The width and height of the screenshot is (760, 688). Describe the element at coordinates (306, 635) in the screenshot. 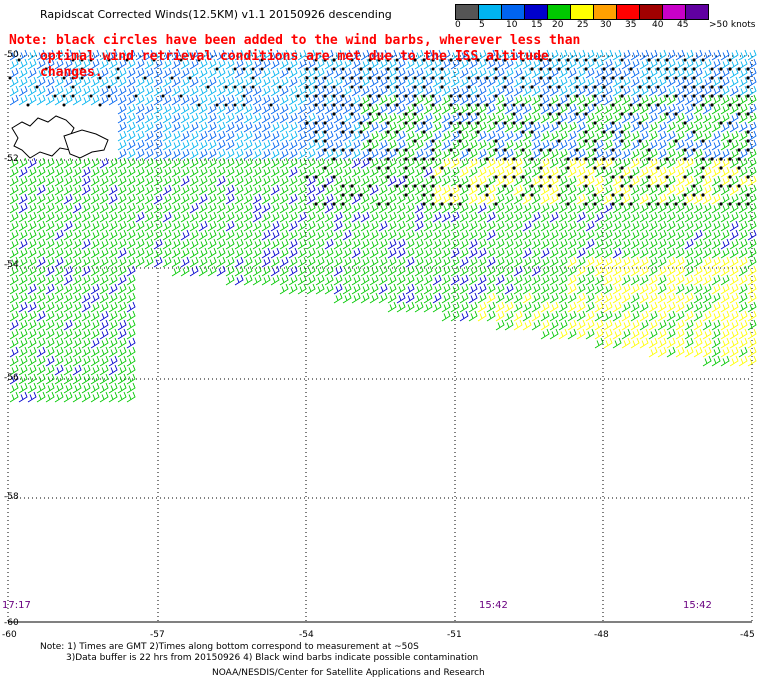

I see `x-axis-label: -54` at that location.